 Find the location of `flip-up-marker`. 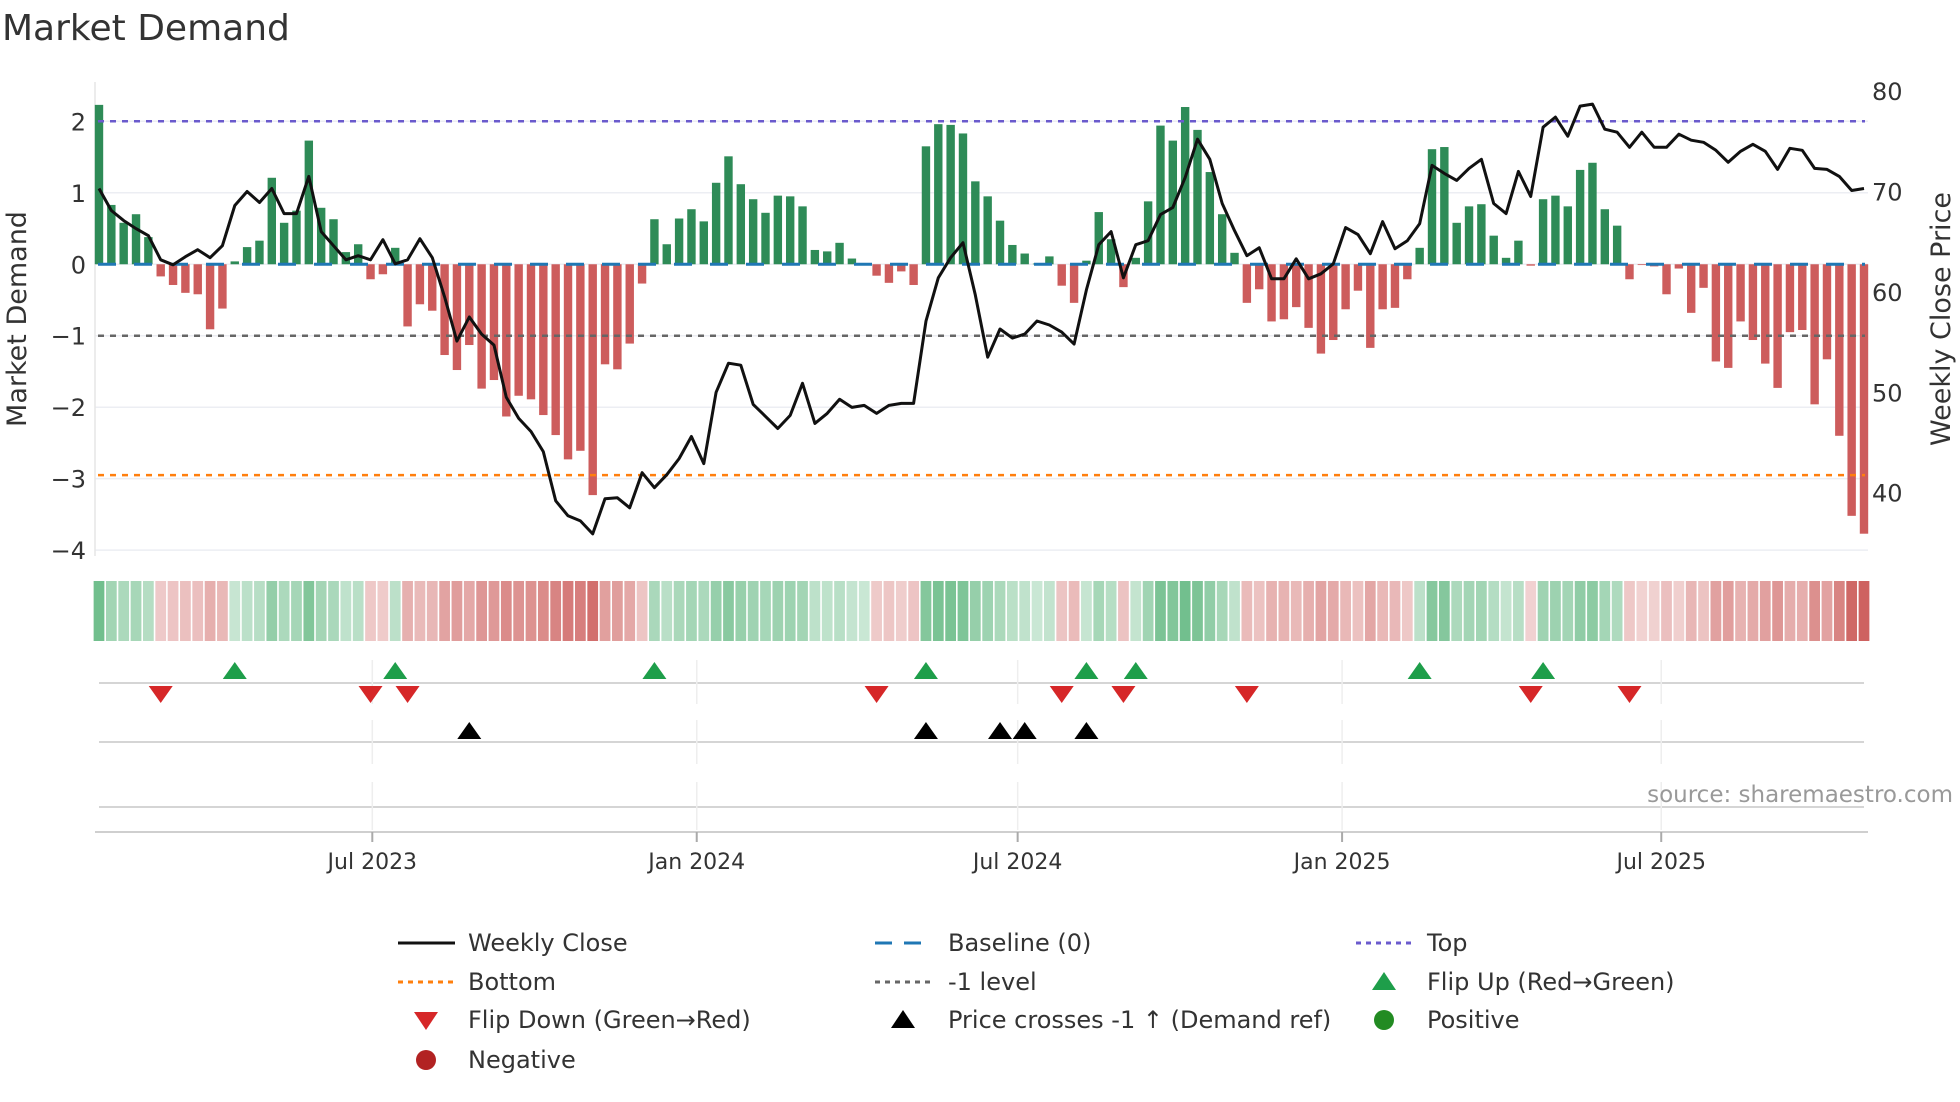

flip-up-marker is located at coordinates (1543, 670).